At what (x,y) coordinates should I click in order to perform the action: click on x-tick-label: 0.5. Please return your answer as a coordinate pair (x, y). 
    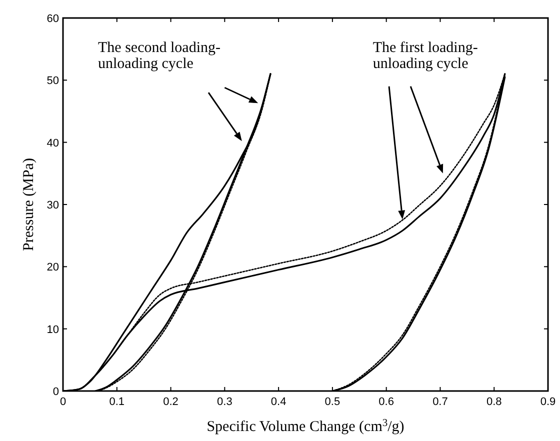
    Looking at the image, I should click on (332, 402).